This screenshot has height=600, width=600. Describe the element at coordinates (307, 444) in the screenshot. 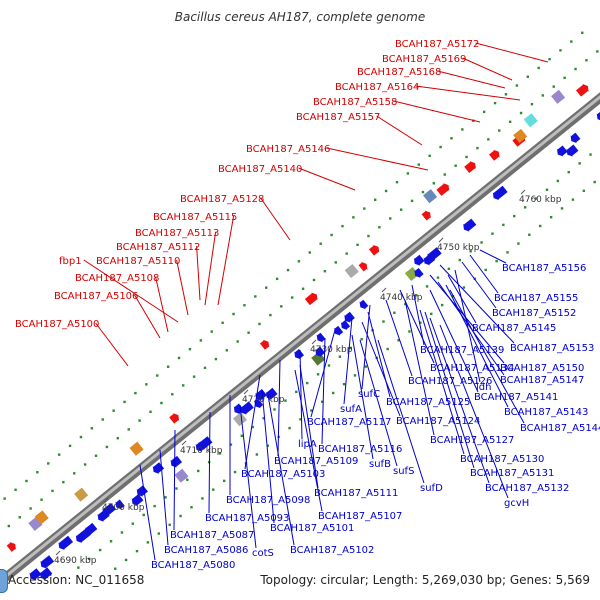

I see `reverse-gene-label: lipA` at that location.